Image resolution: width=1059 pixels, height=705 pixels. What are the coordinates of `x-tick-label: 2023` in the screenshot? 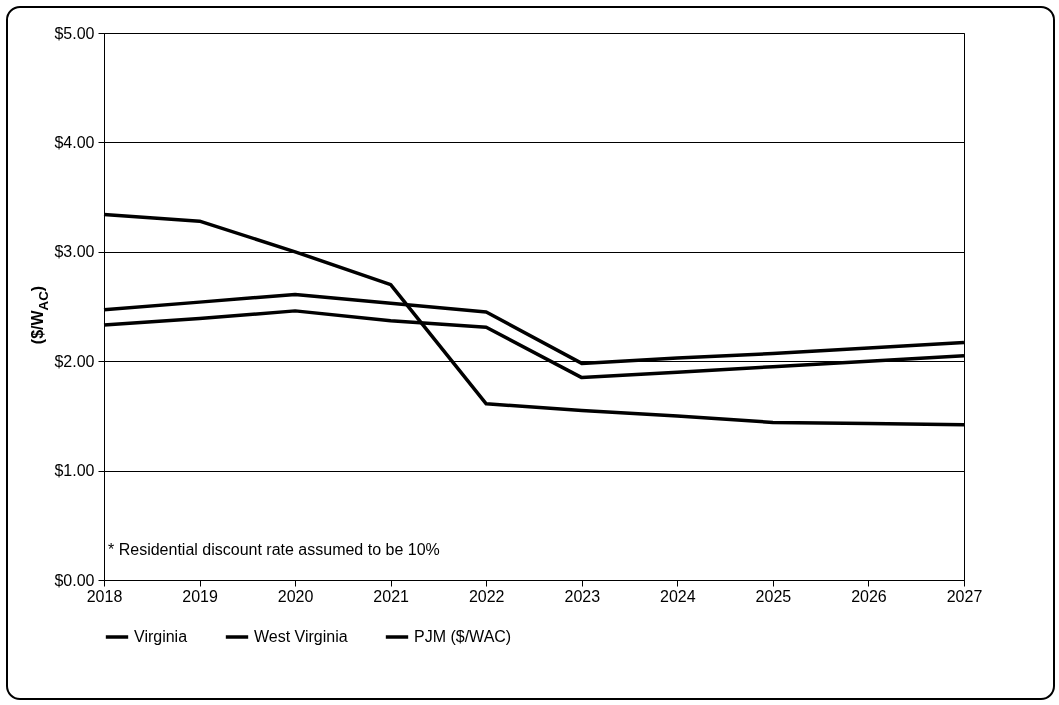 It's located at (582, 596).